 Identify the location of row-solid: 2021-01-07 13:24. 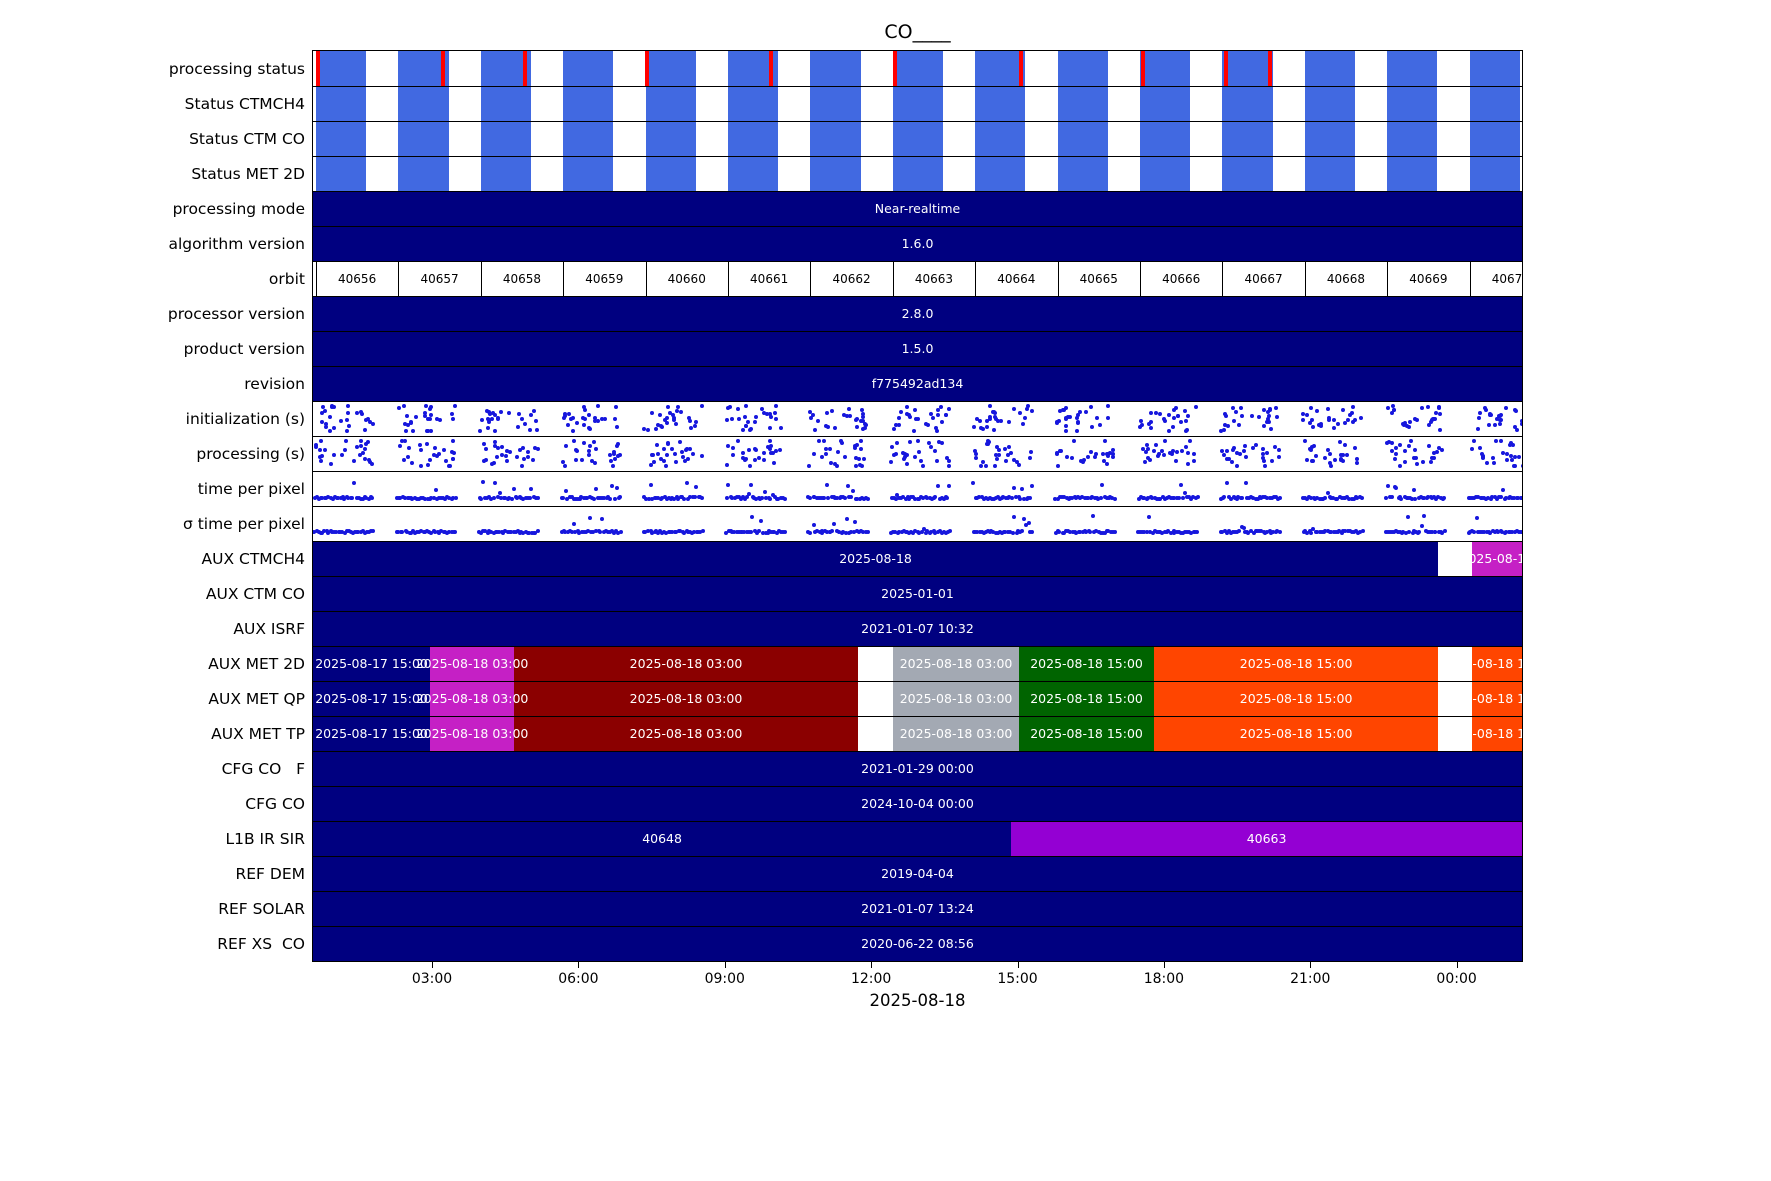
(917, 908).